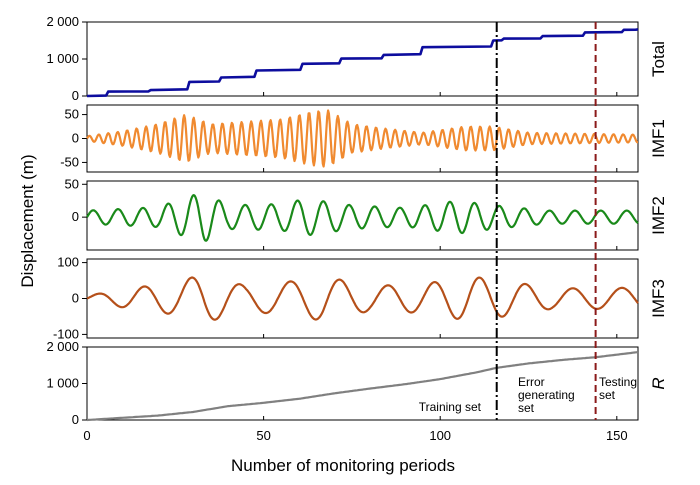 The width and height of the screenshot is (700, 485). Describe the element at coordinates (658, 59) in the screenshot. I see `panel-label: Total` at that location.